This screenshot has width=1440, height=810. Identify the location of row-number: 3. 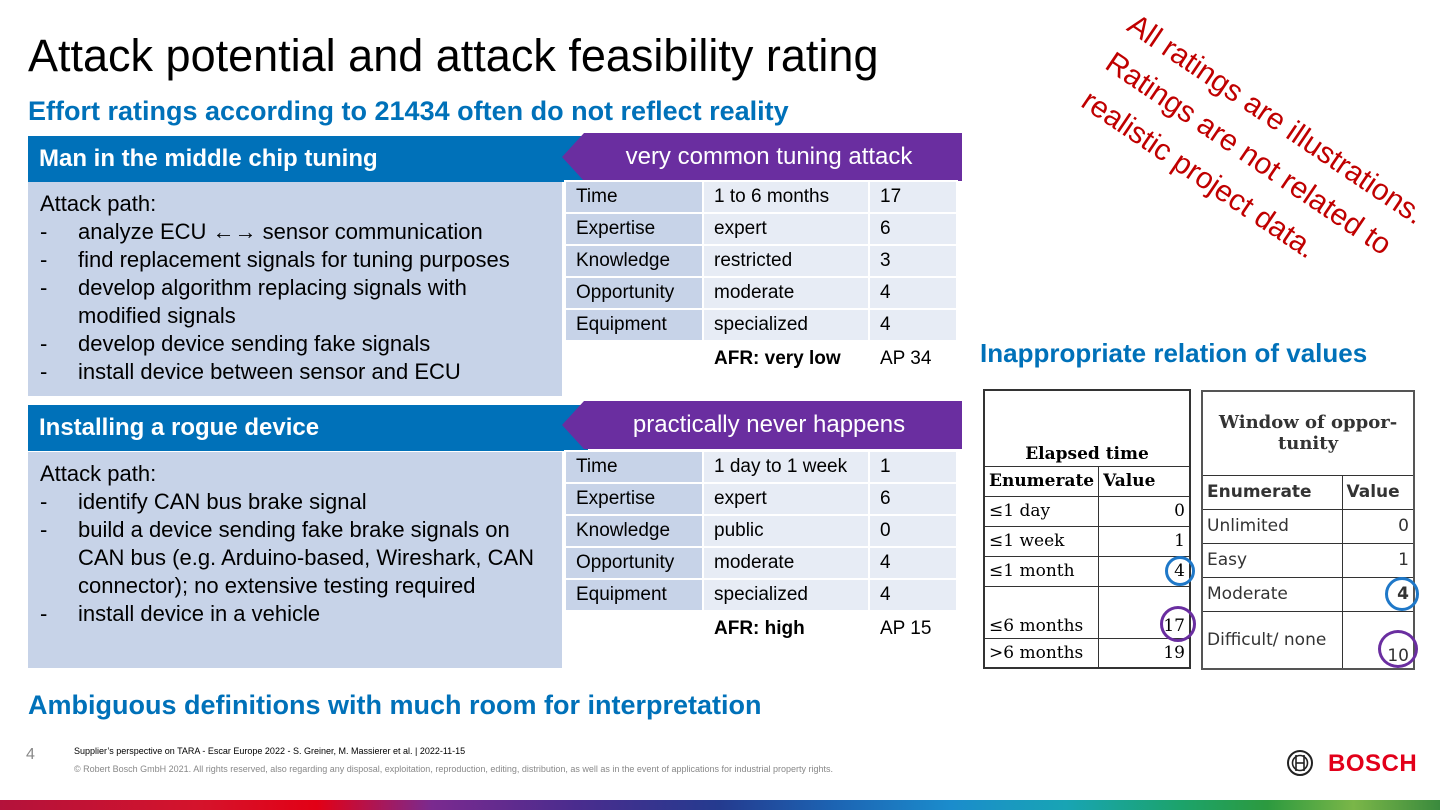
(913, 261).